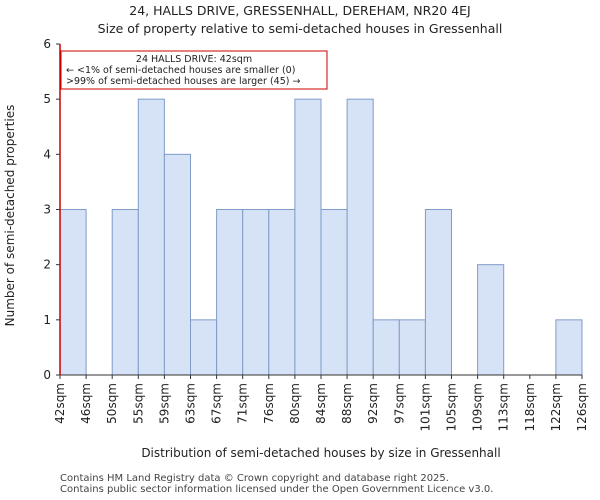  I want to click on y-tick-label: 5, so click(47, 99).